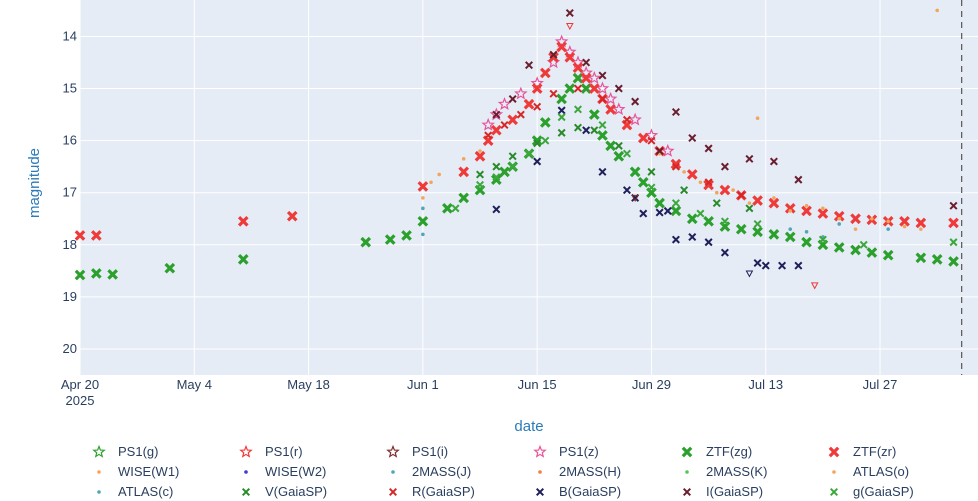  Describe the element at coordinates (70, 192) in the screenshot. I see `y-axis-ticks: 14 15 16 17 18 19 20` at that location.